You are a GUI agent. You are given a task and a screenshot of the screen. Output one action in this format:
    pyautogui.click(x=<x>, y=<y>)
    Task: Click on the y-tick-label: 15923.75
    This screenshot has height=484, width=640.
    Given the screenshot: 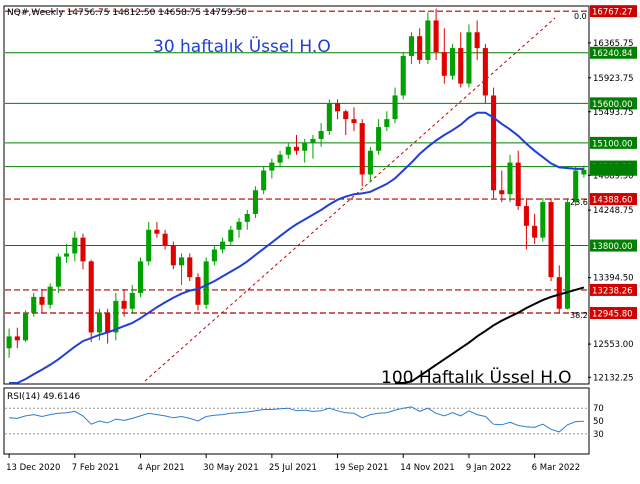 What is the action you would take?
    pyautogui.click(x=613, y=79)
    